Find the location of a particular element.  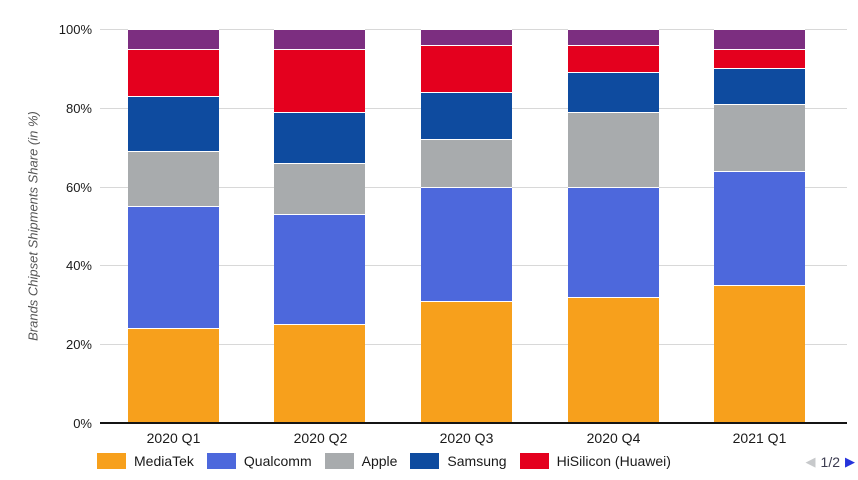

bar-segment-qualcomm-2020-q3 is located at coordinates (466, 244).